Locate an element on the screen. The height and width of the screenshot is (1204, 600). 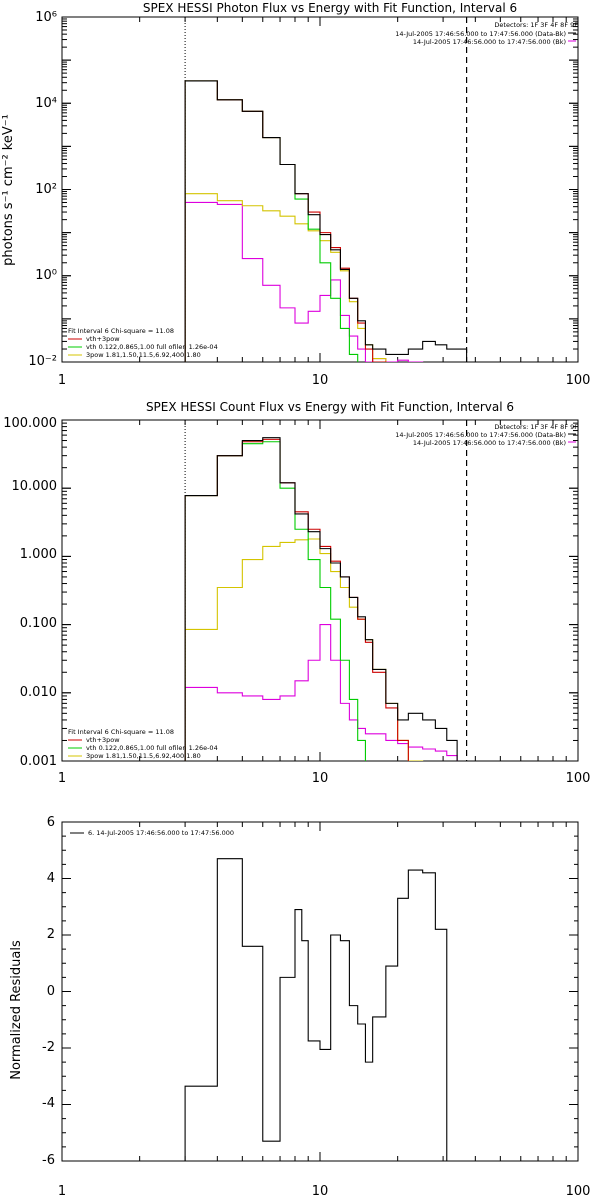
photon-y-axis-label: photons s⁻¹ cm⁻² keV⁻¹ is located at coordinates (8, 190).